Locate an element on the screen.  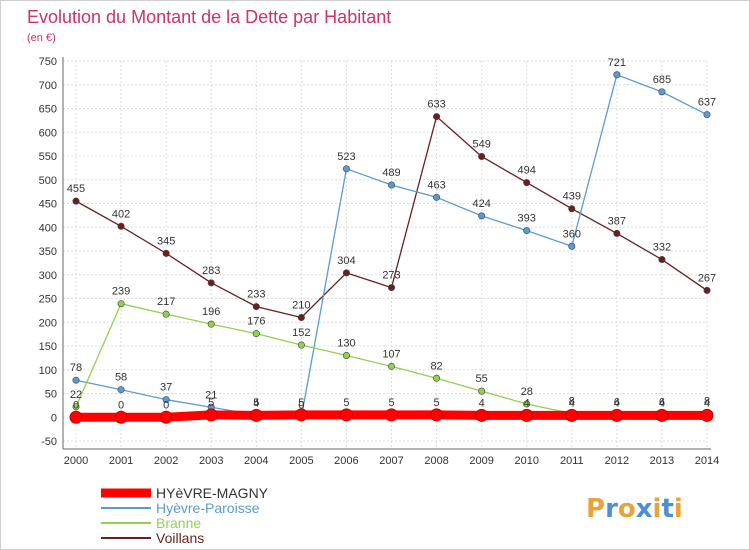
y-tick-label: 700 is located at coordinates (48, 86).